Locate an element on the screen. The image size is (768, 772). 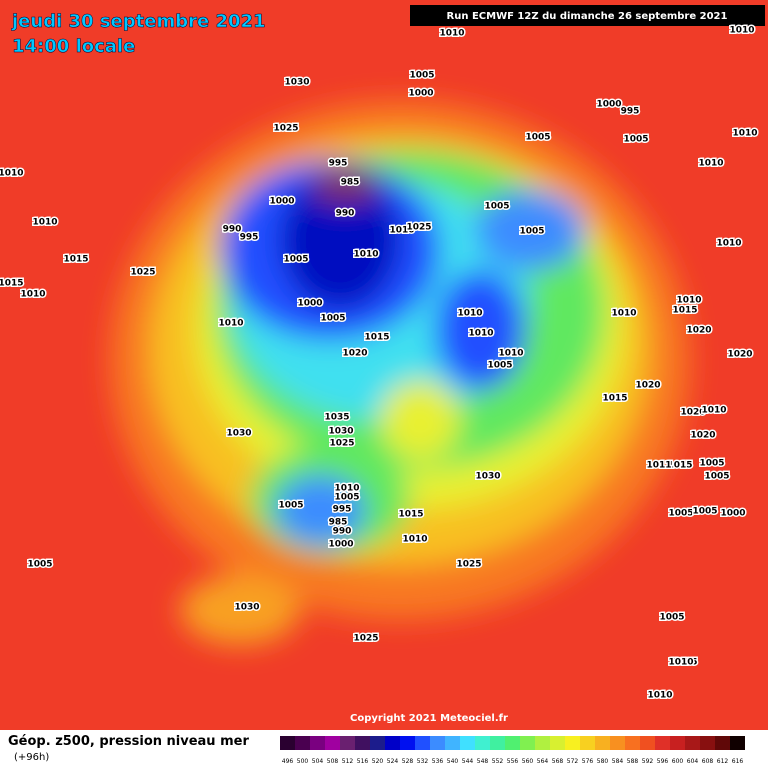
scale-label: 500 is located at coordinates (303, 761).